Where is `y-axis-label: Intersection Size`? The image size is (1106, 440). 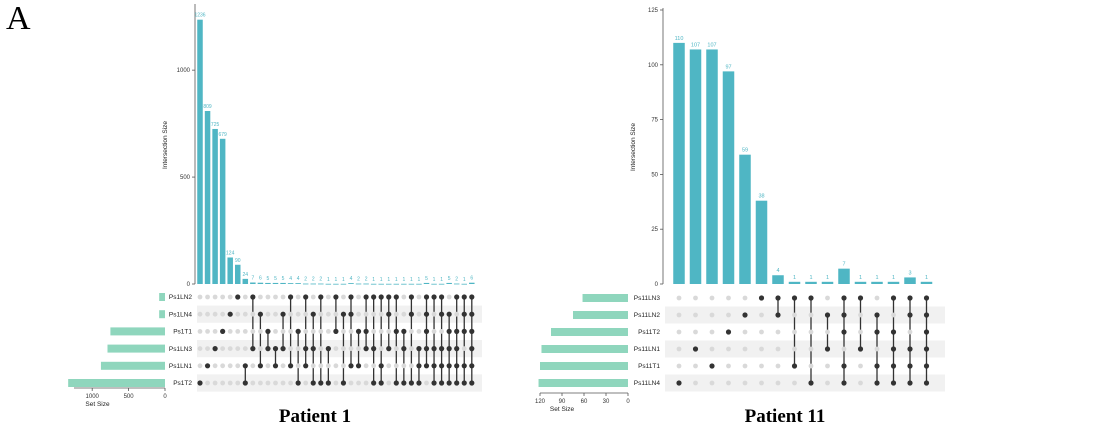
y-axis-label: Intersection Size is located at coordinates (633, 147).